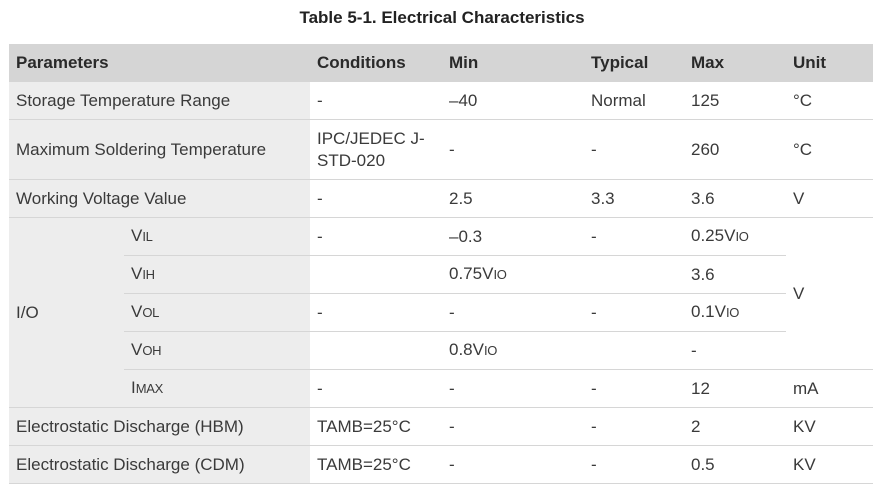 The width and height of the screenshot is (884, 498). Describe the element at coordinates (133, 387) in the screenshot. I see `symbol-cell-main: I` at that location.